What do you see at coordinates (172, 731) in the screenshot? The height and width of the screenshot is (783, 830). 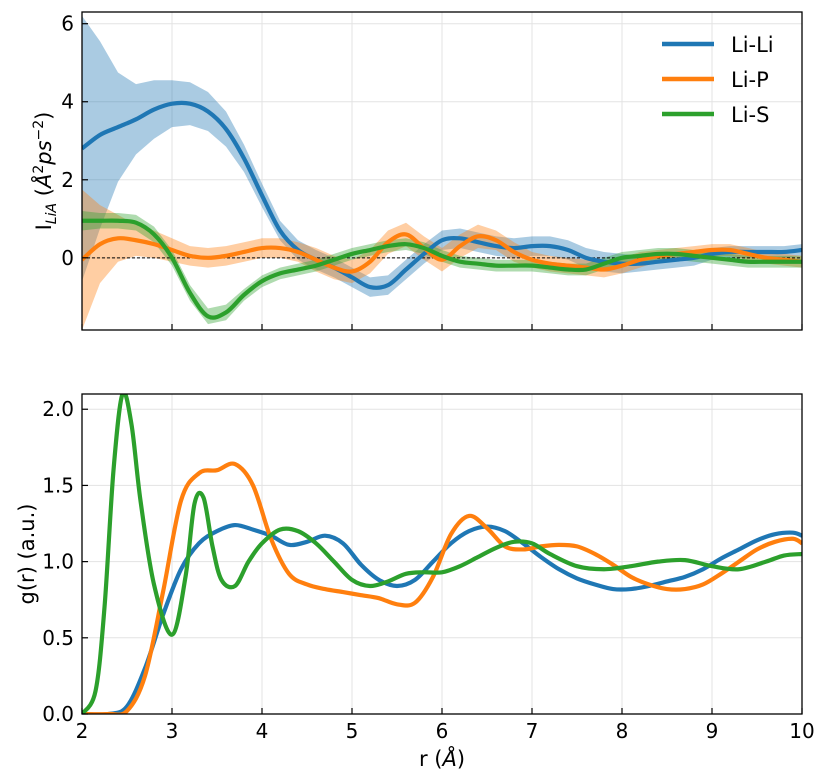 I see `x-tick-label: 3` at bounding box center [172, 731].